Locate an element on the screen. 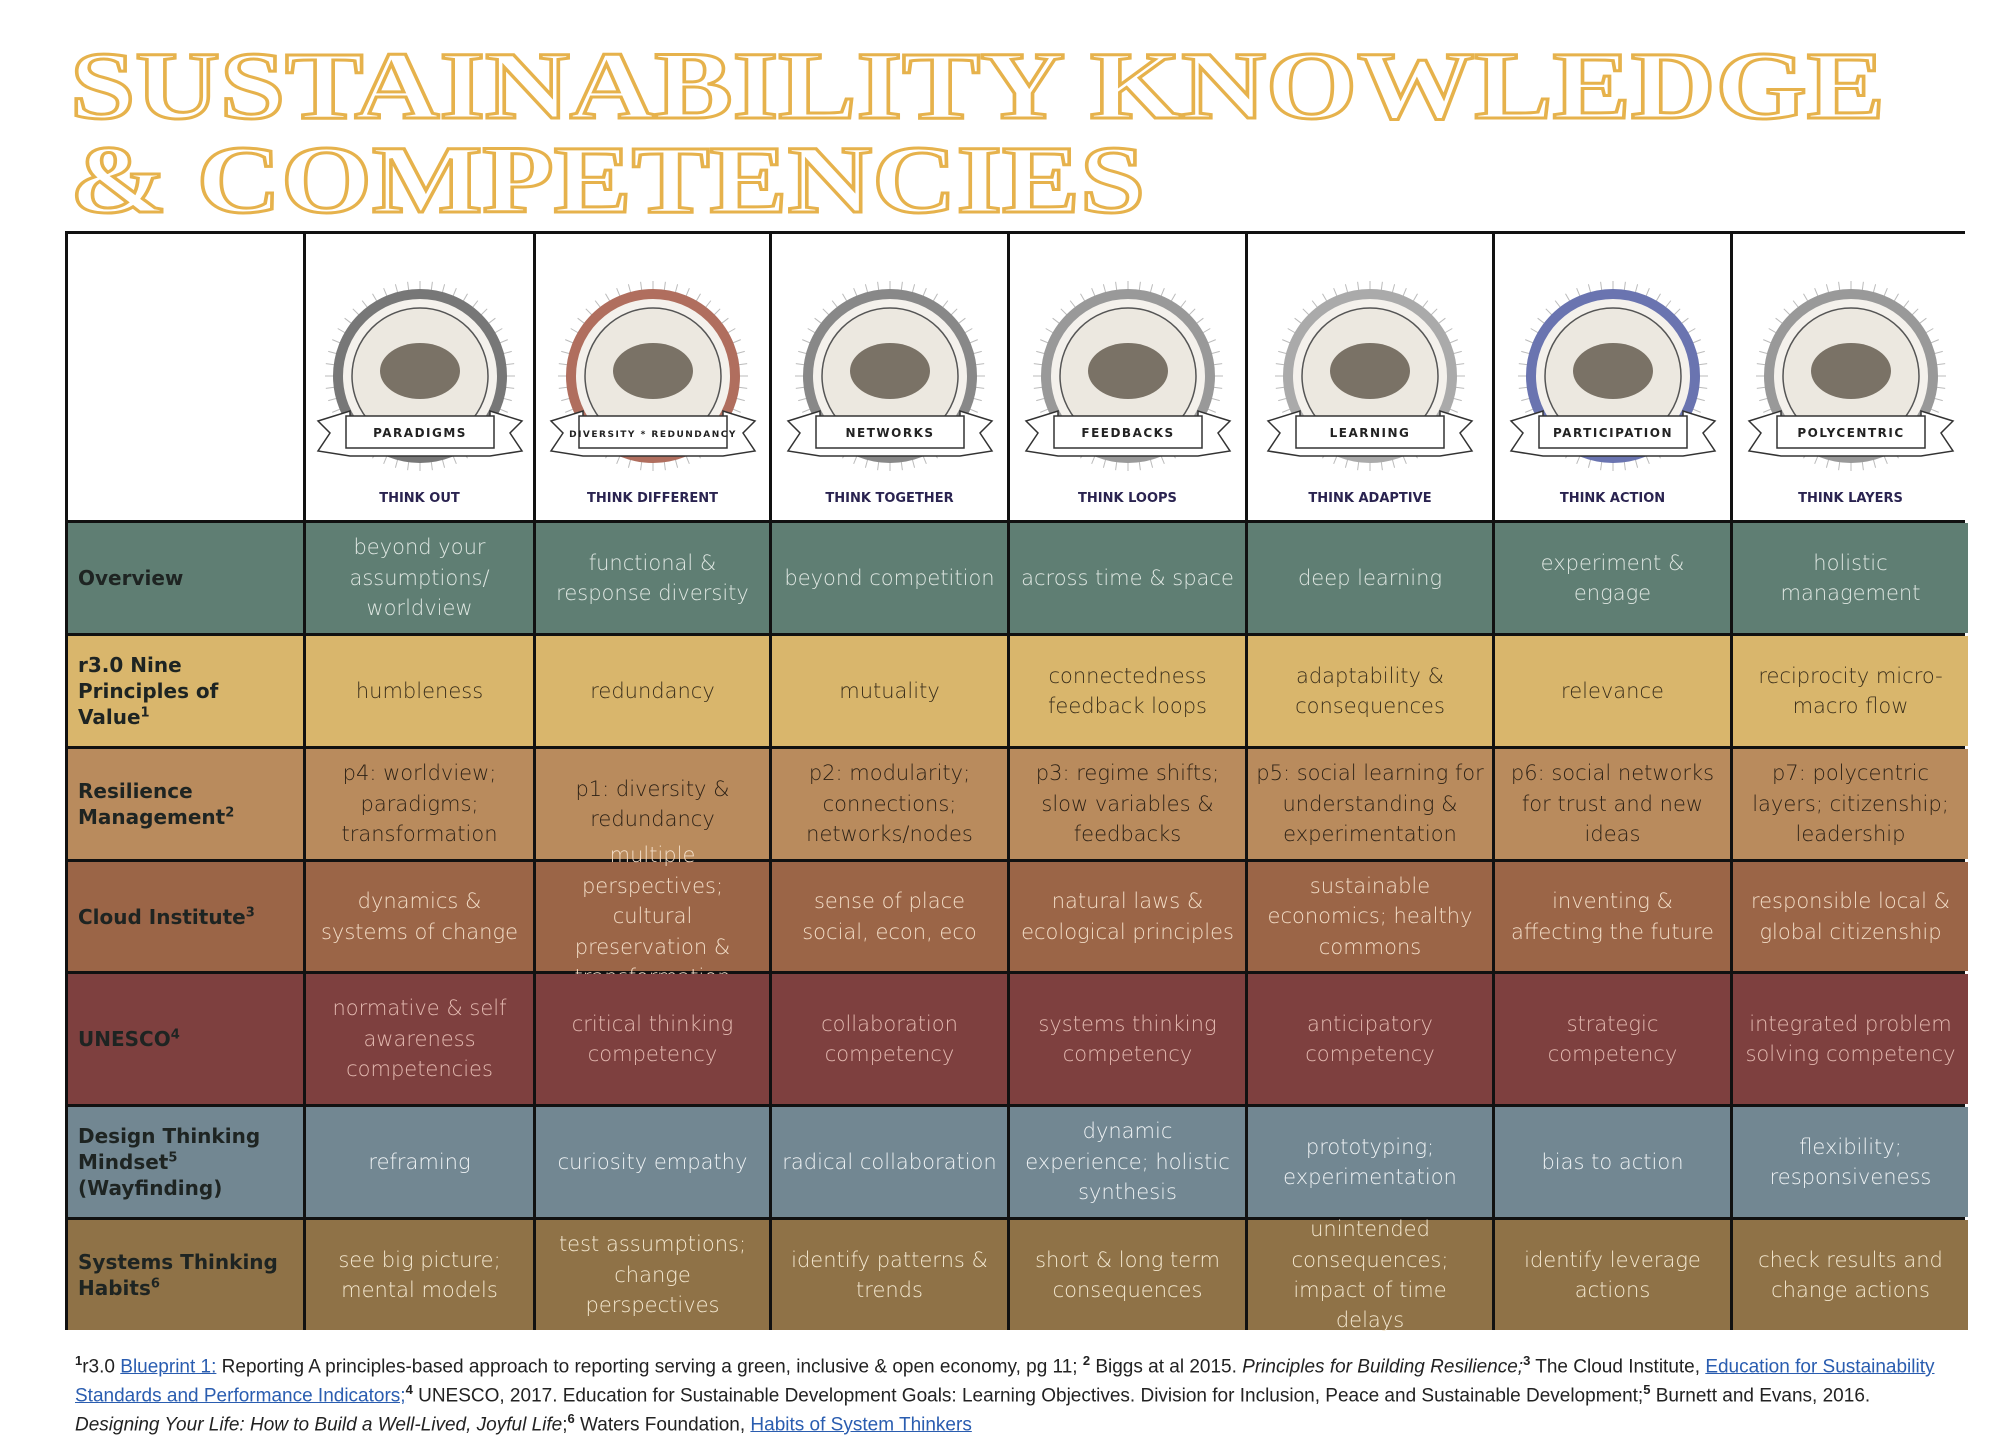  cell: p4: worldview; paradigms; transformation is located at coordinates (419, 804).